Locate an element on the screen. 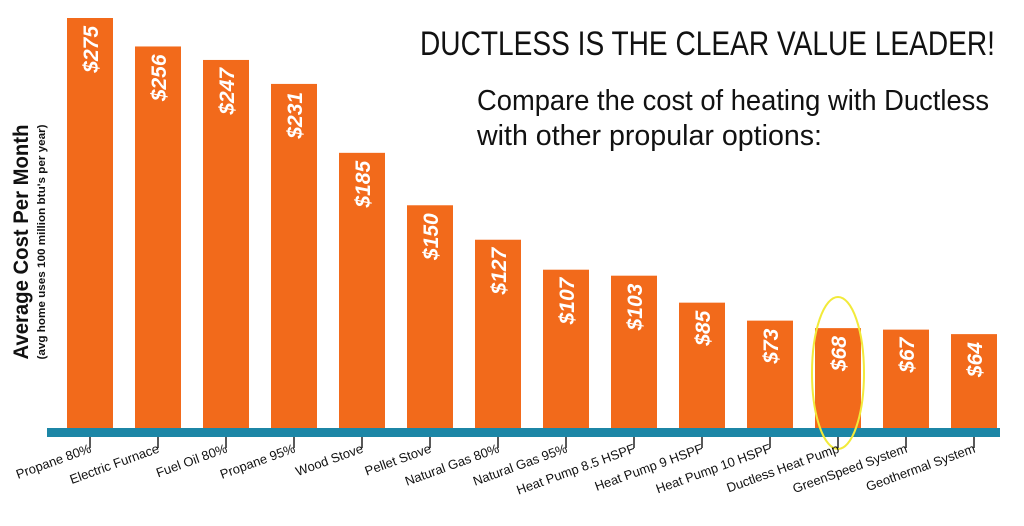 This screenshot has width=1024, height=526. ductless-highlight-ellipse is located at coordinates (838, 373).